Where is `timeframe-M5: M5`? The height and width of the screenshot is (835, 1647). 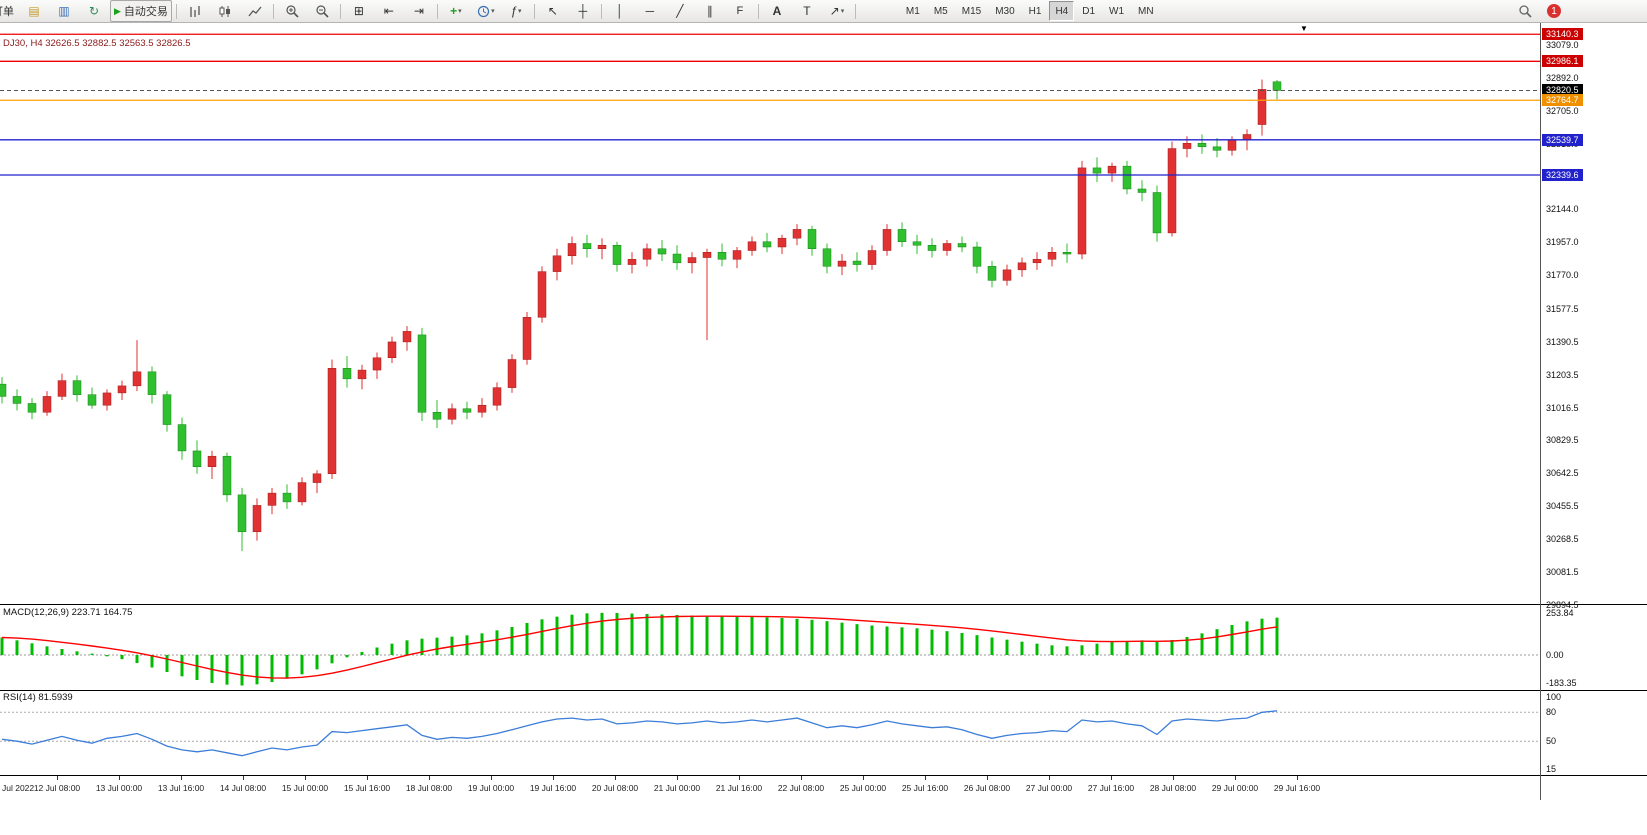
timeframe-M5: M5 is located at coordinates (940, 11).